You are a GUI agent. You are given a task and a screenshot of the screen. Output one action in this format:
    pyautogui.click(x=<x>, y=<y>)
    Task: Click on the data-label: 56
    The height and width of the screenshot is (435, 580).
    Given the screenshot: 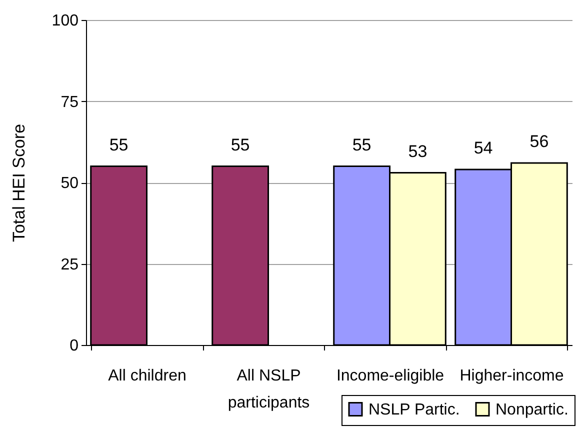 What is the action you would take?
    pyautogui.click(x=539, y=141)
    